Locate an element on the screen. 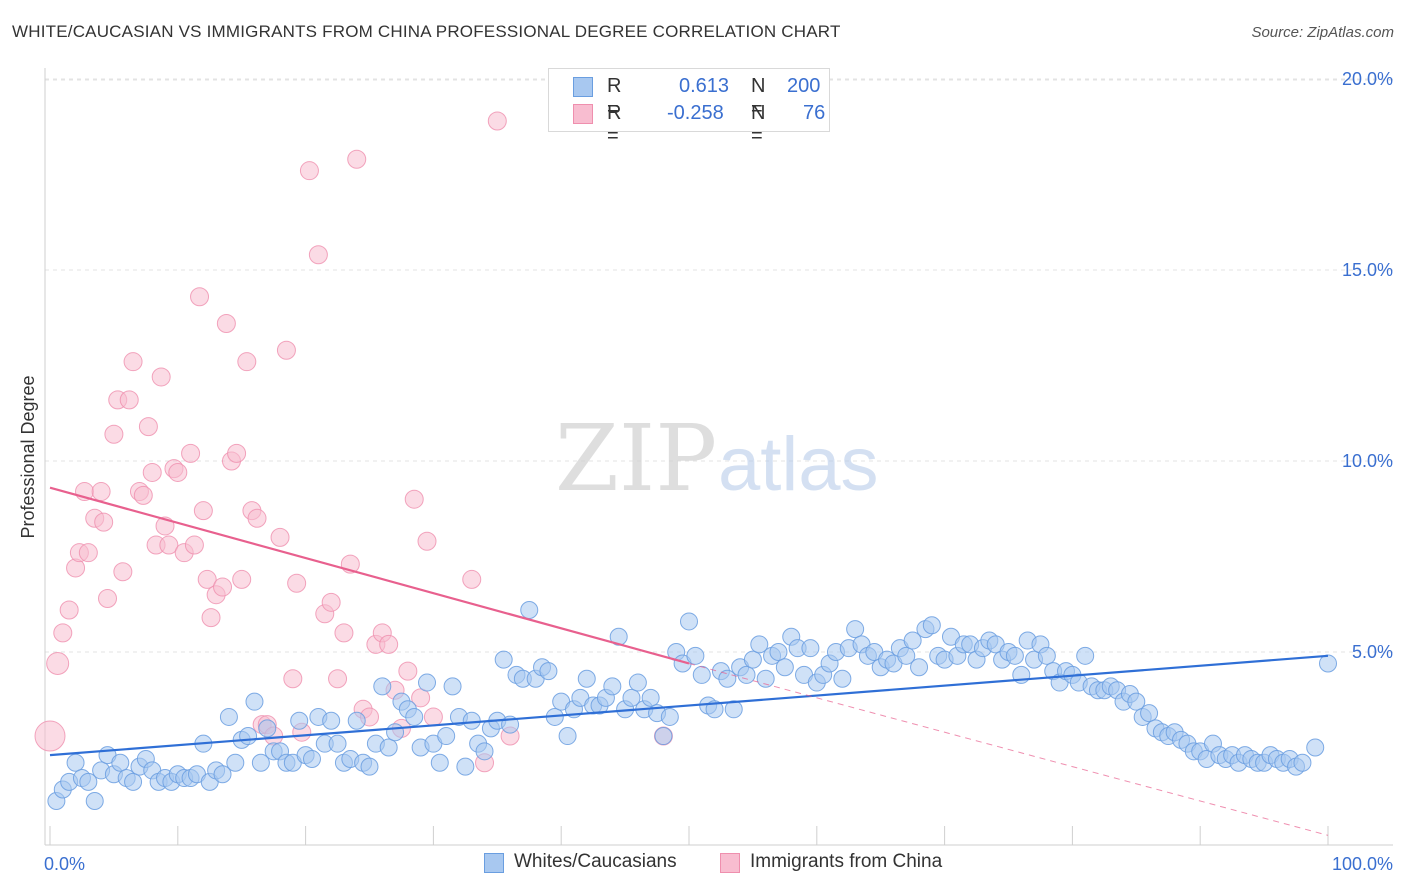  y-axis-label: Professional Degree is located at coordinates (28, 456).